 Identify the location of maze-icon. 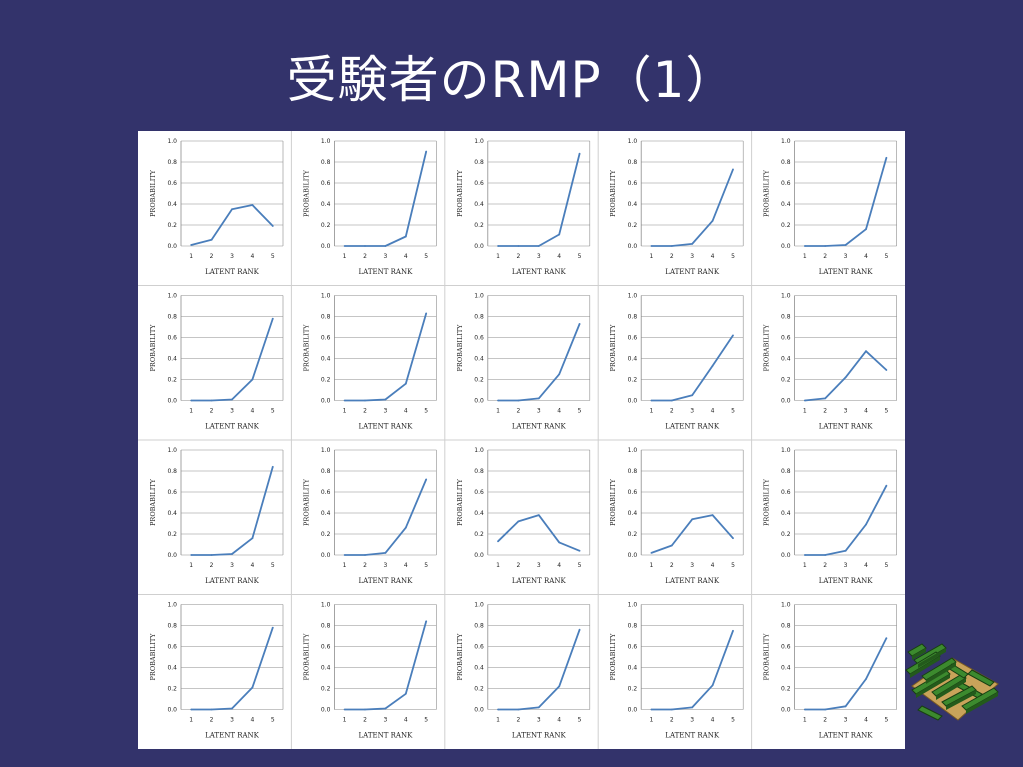
(952, 682).